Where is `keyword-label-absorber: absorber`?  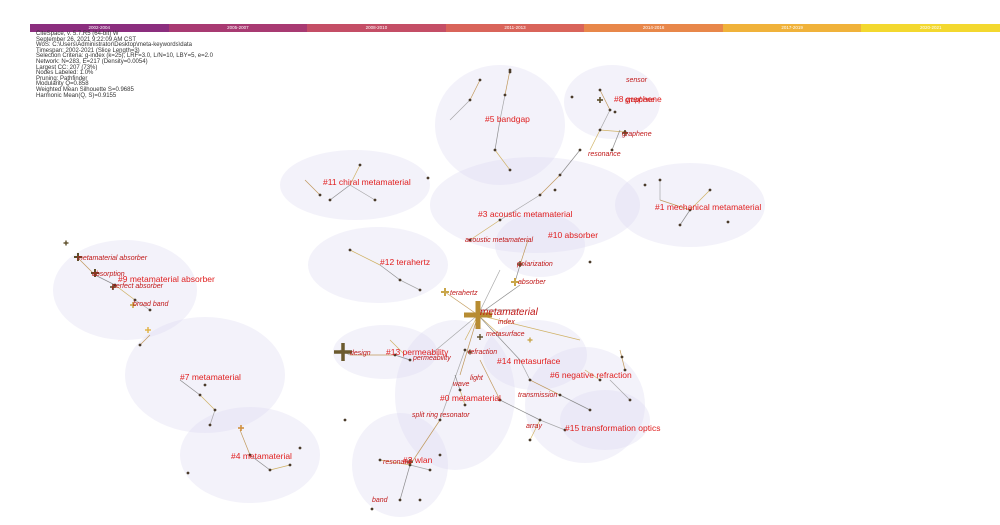 keyword-label-absorber: absorber is located at coordinates (532, 282).